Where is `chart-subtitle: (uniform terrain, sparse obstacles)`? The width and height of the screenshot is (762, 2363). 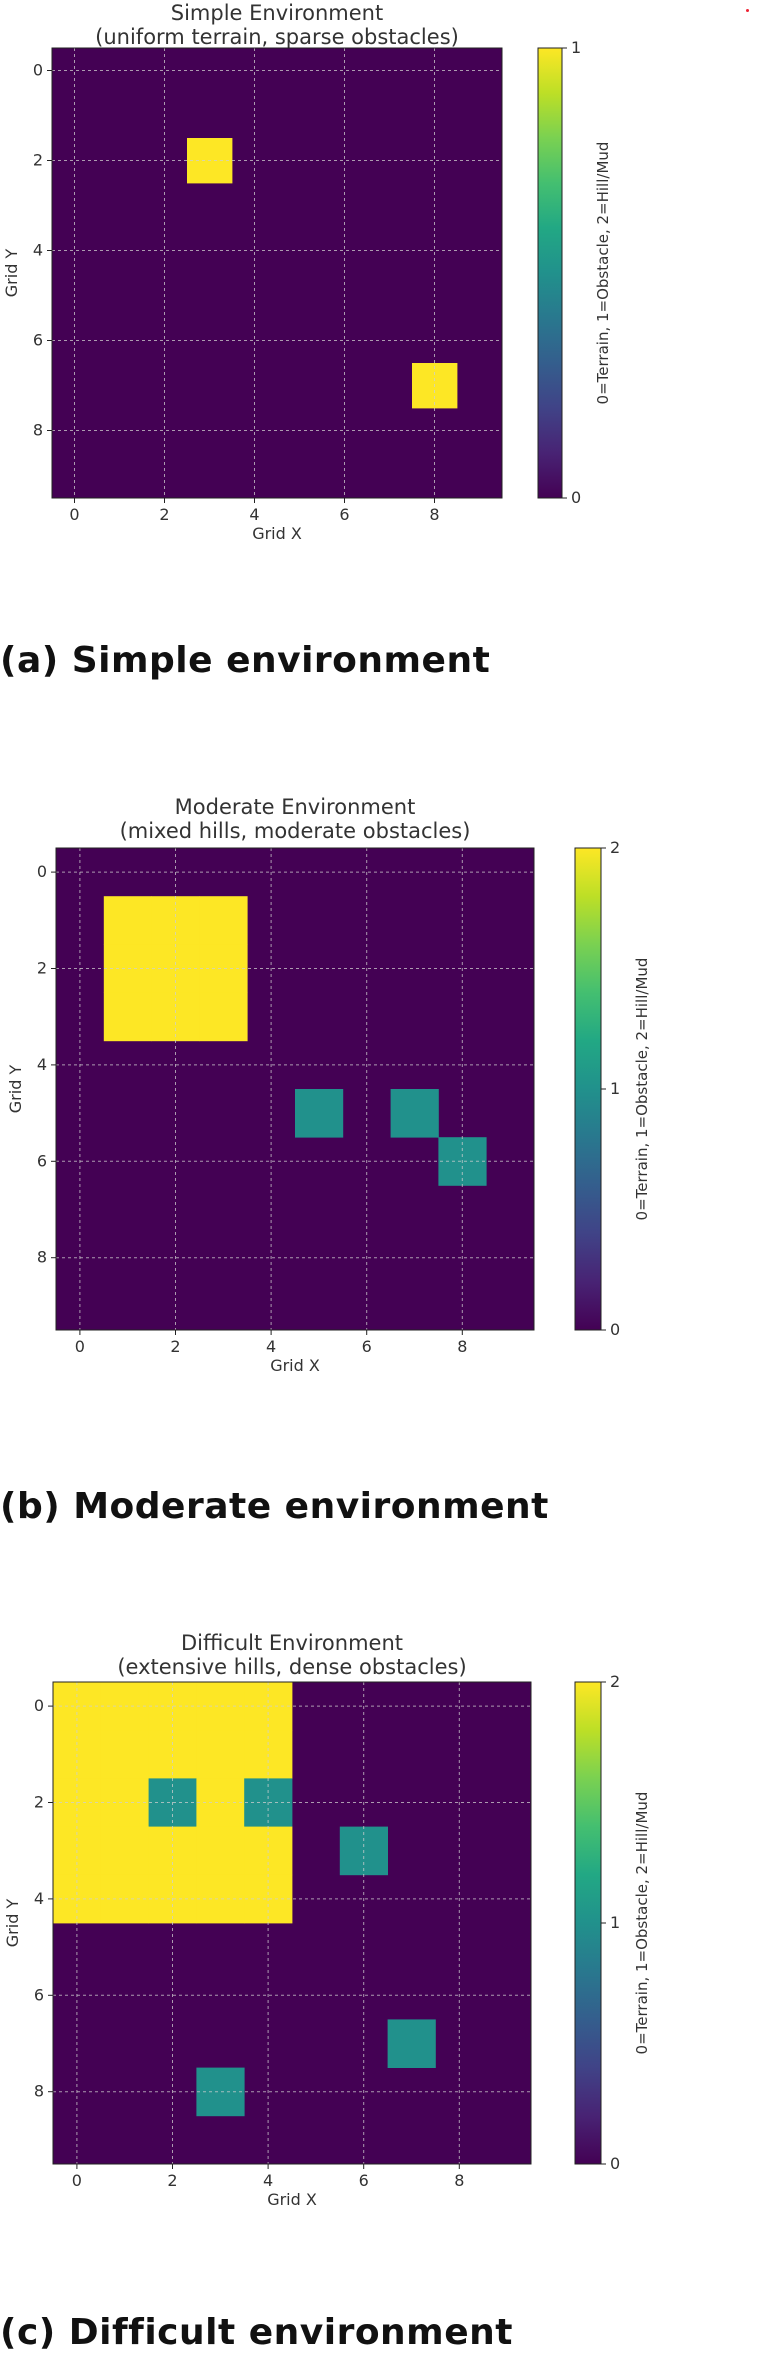
chart-subtitle: (uniform terrain, sparse obstacles) is located at coordinates (277, 37).